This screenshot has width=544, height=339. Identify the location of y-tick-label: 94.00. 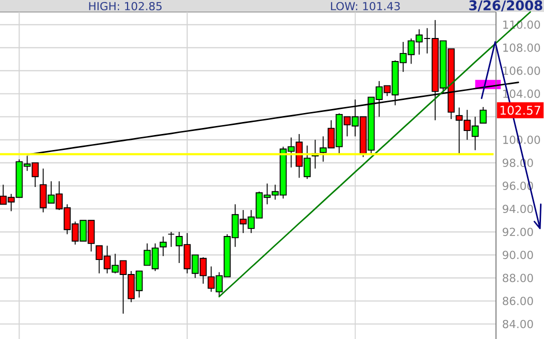
(517, 209).